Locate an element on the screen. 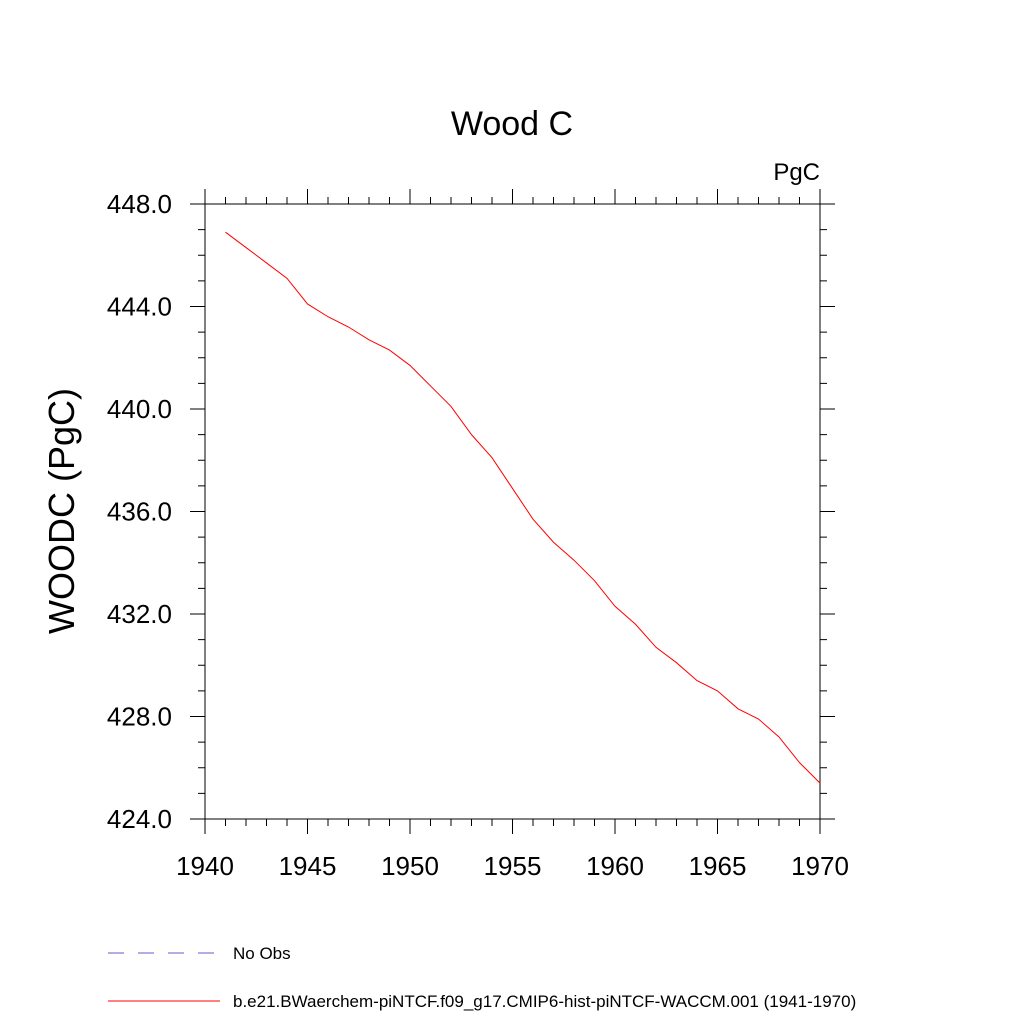 The height and width of the screenshot is (1024, 1024). y-tick-label: 428.0 is located at coordinates (139, 717).